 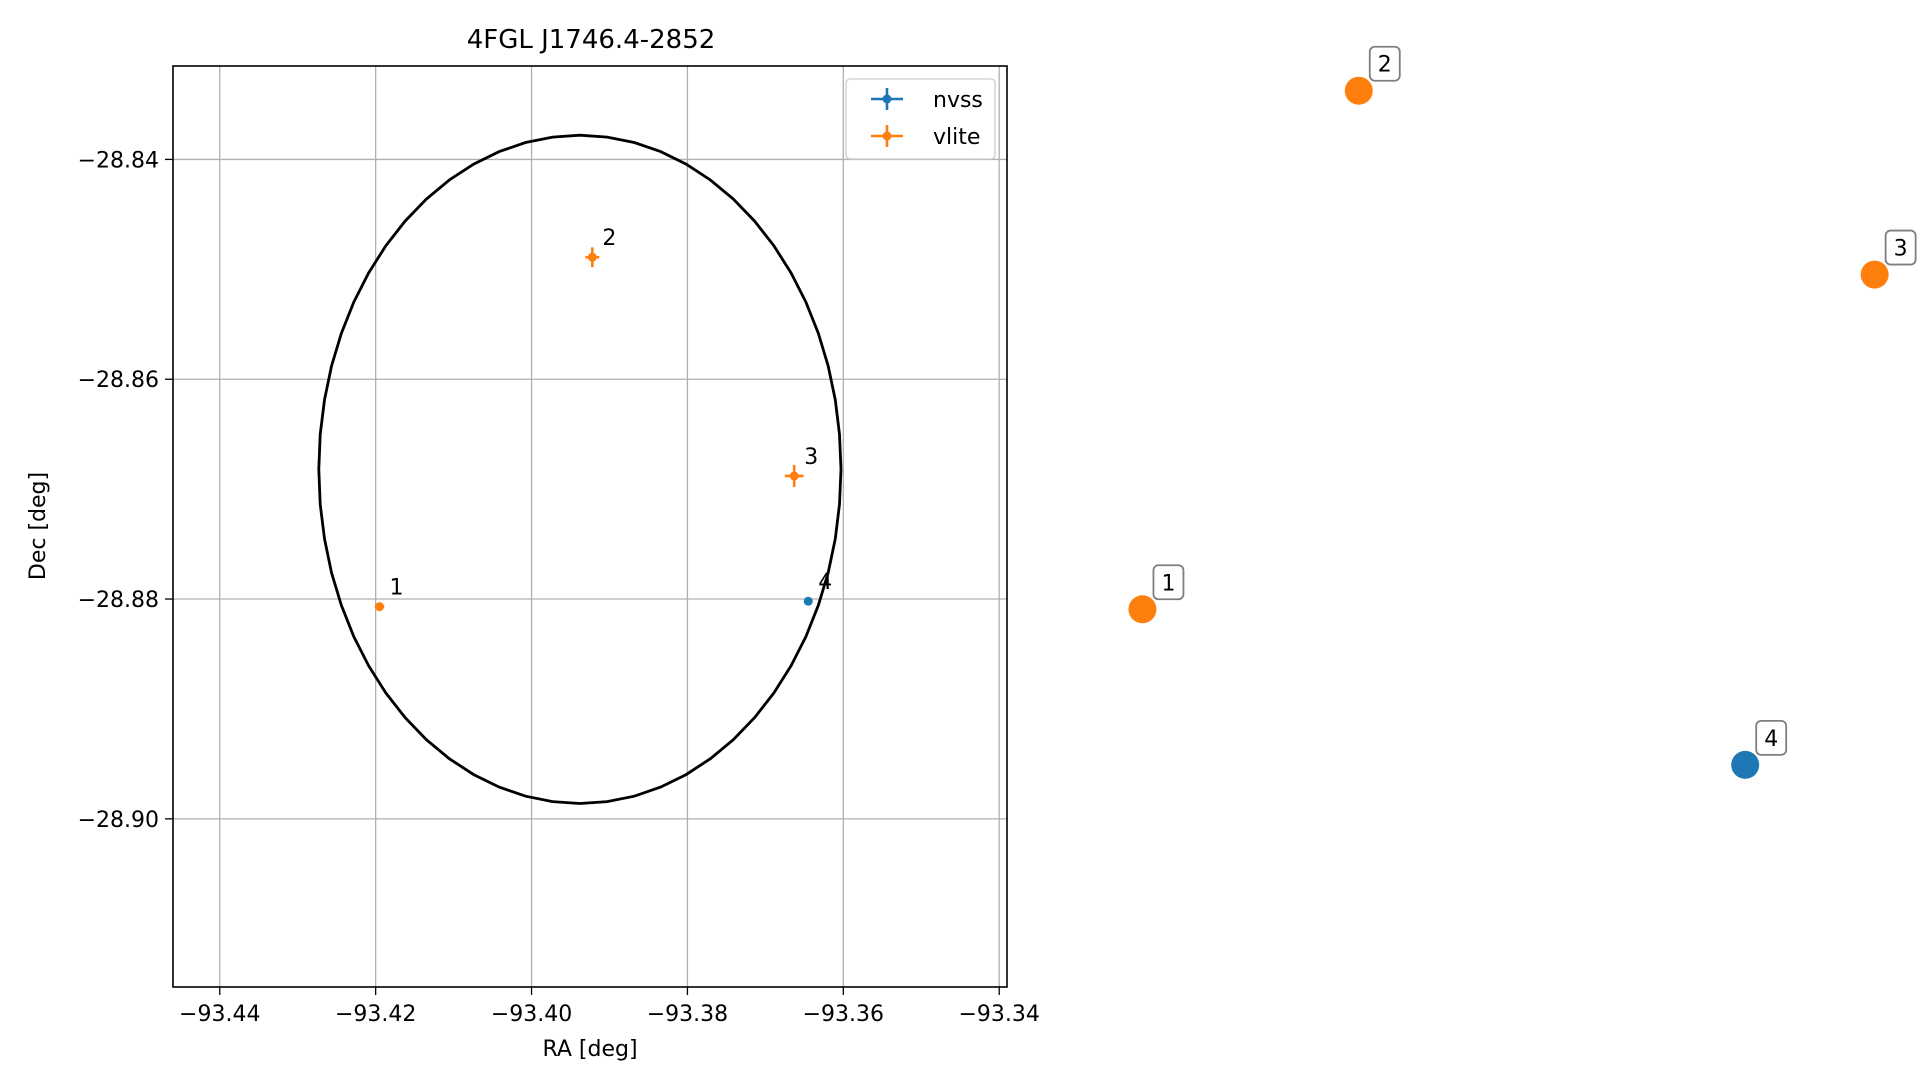 I want to click on legend: nvss vlite, so click(x=920, y=119).